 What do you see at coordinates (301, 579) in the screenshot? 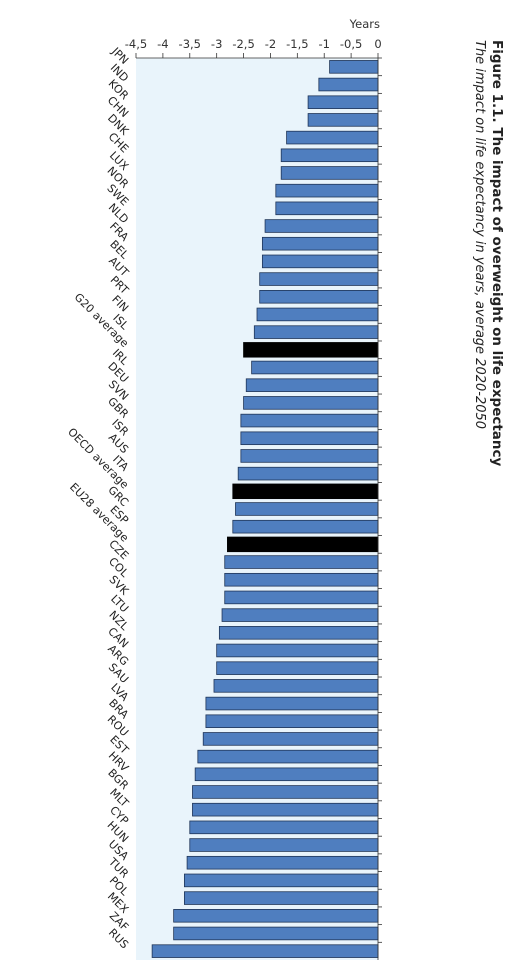
I see `bar-col` at bounding box center [301, 579].